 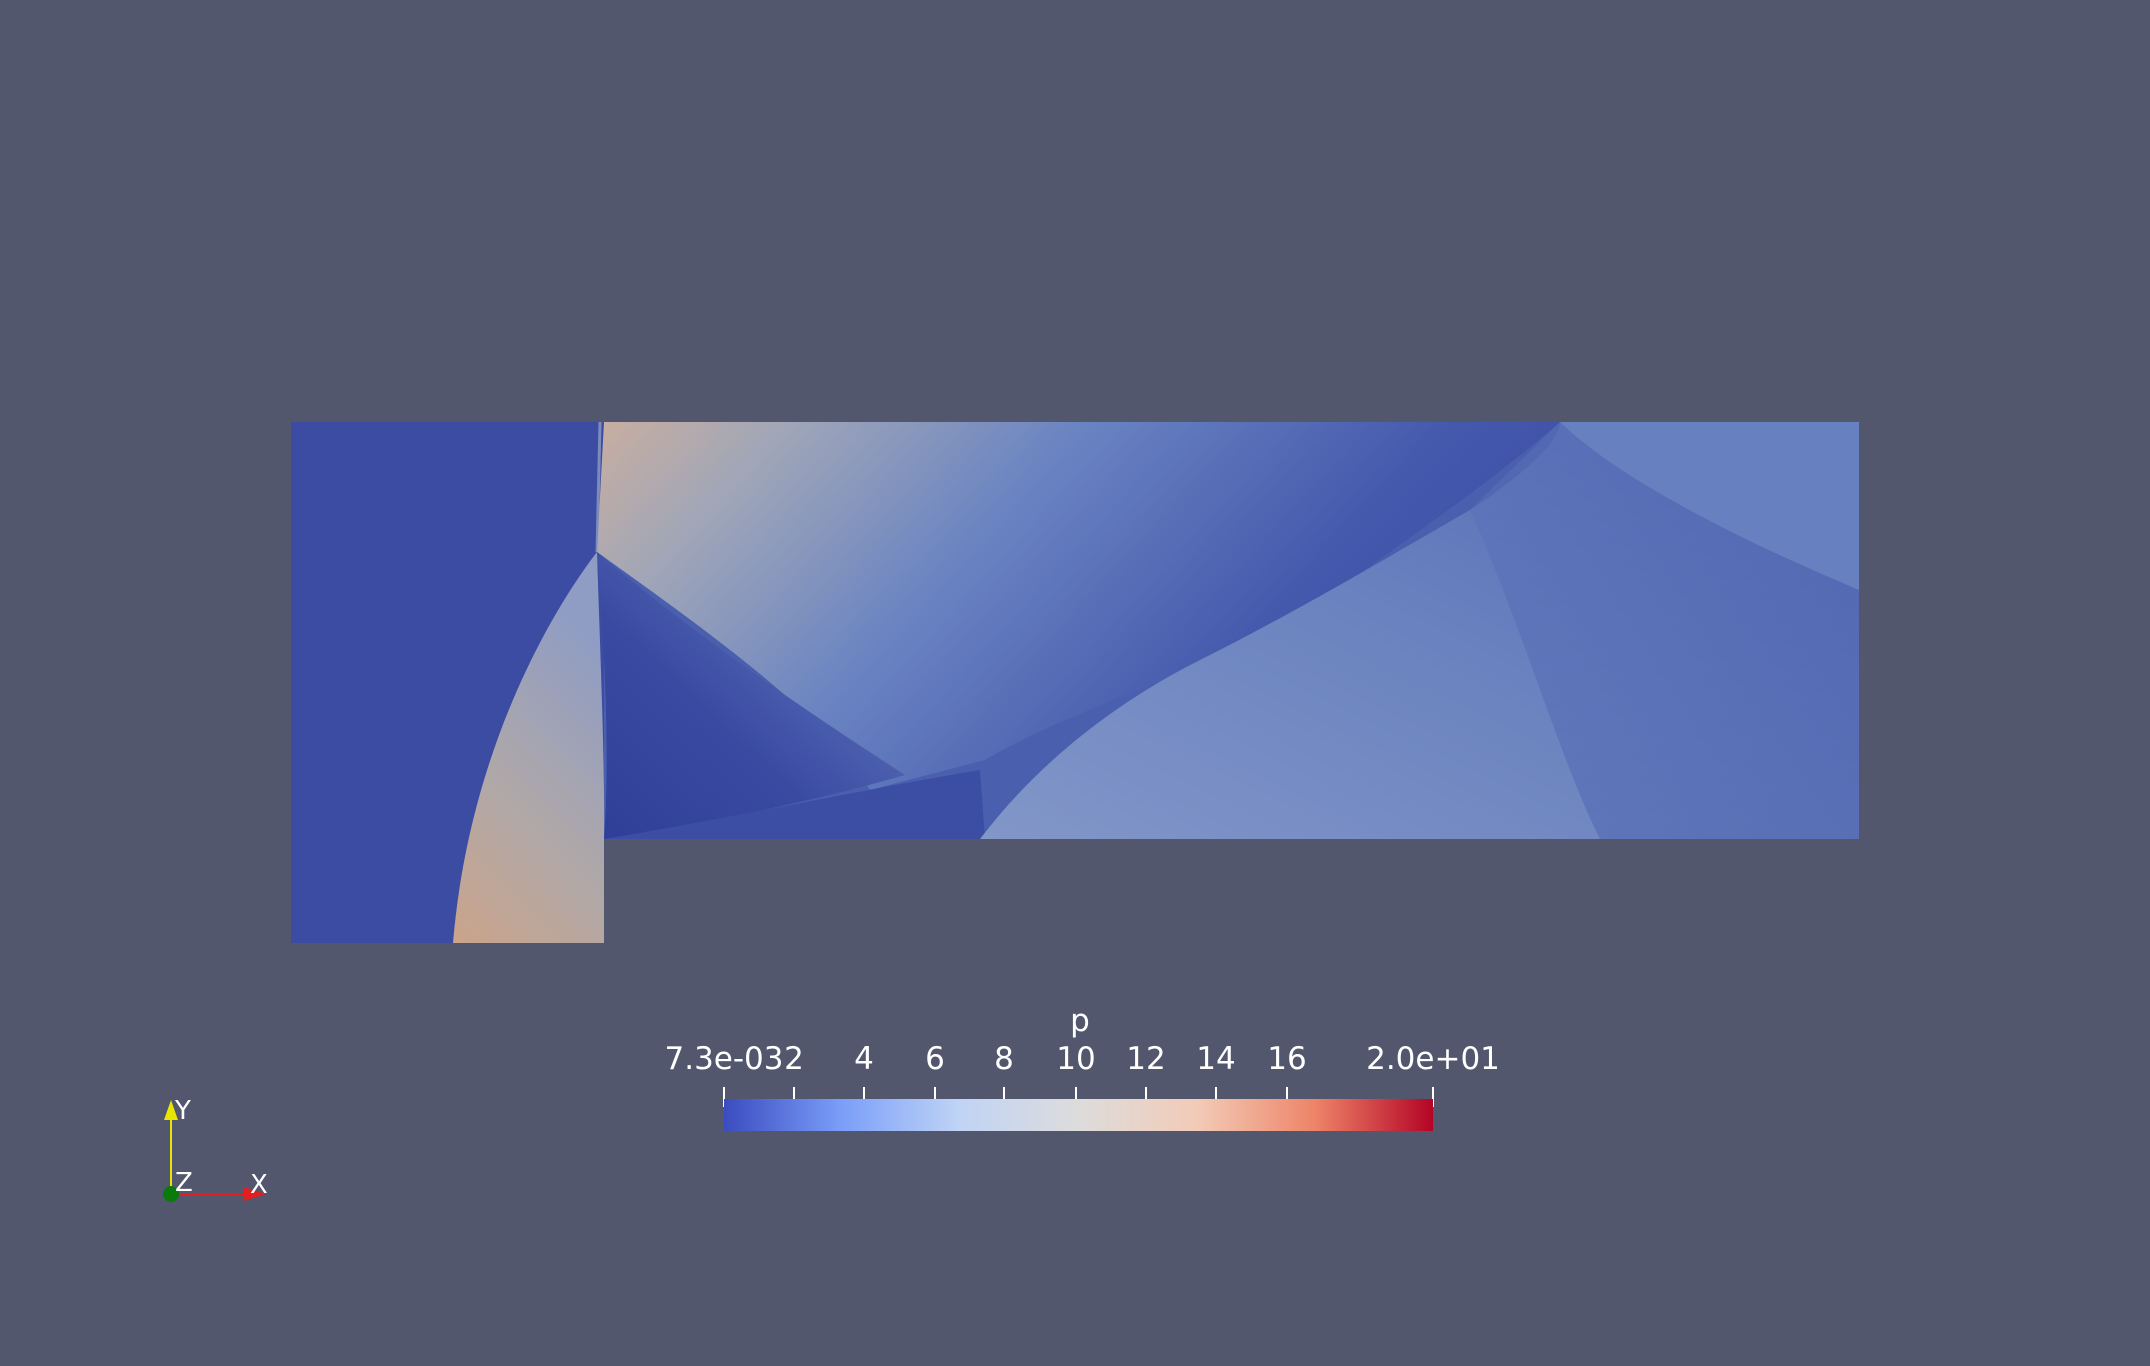 What do you see at coordinates (794, 804) in the screenshot?
I see `lower-wake-region` at bounding box center [794, 804].